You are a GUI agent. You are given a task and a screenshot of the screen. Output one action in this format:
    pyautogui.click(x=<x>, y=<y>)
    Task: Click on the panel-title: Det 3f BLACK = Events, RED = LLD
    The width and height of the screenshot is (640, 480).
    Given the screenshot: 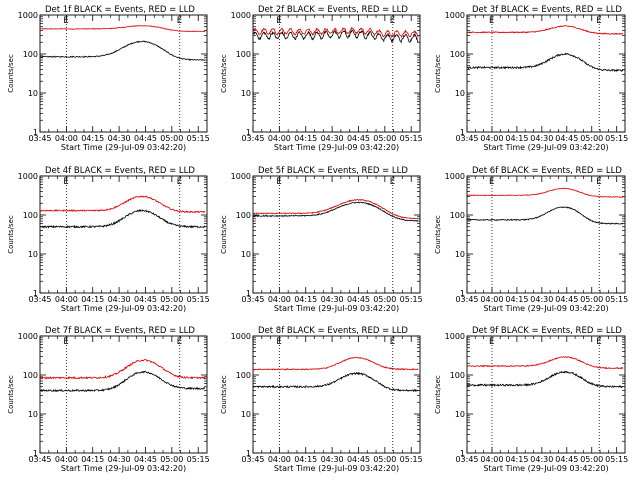 What is the action you would take?
    pyautogui.click(x=547, y=10)
    